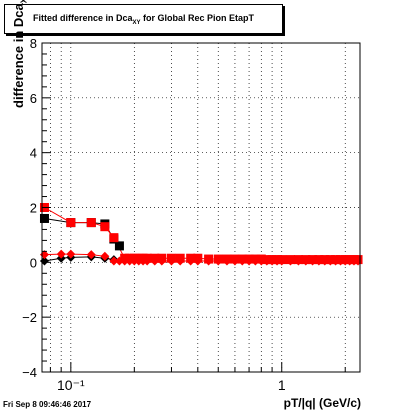  What do you see at coordinates (282, 385) in the screenshot?
I see `x-tick-label: 1` at bounding box center [282, 385].